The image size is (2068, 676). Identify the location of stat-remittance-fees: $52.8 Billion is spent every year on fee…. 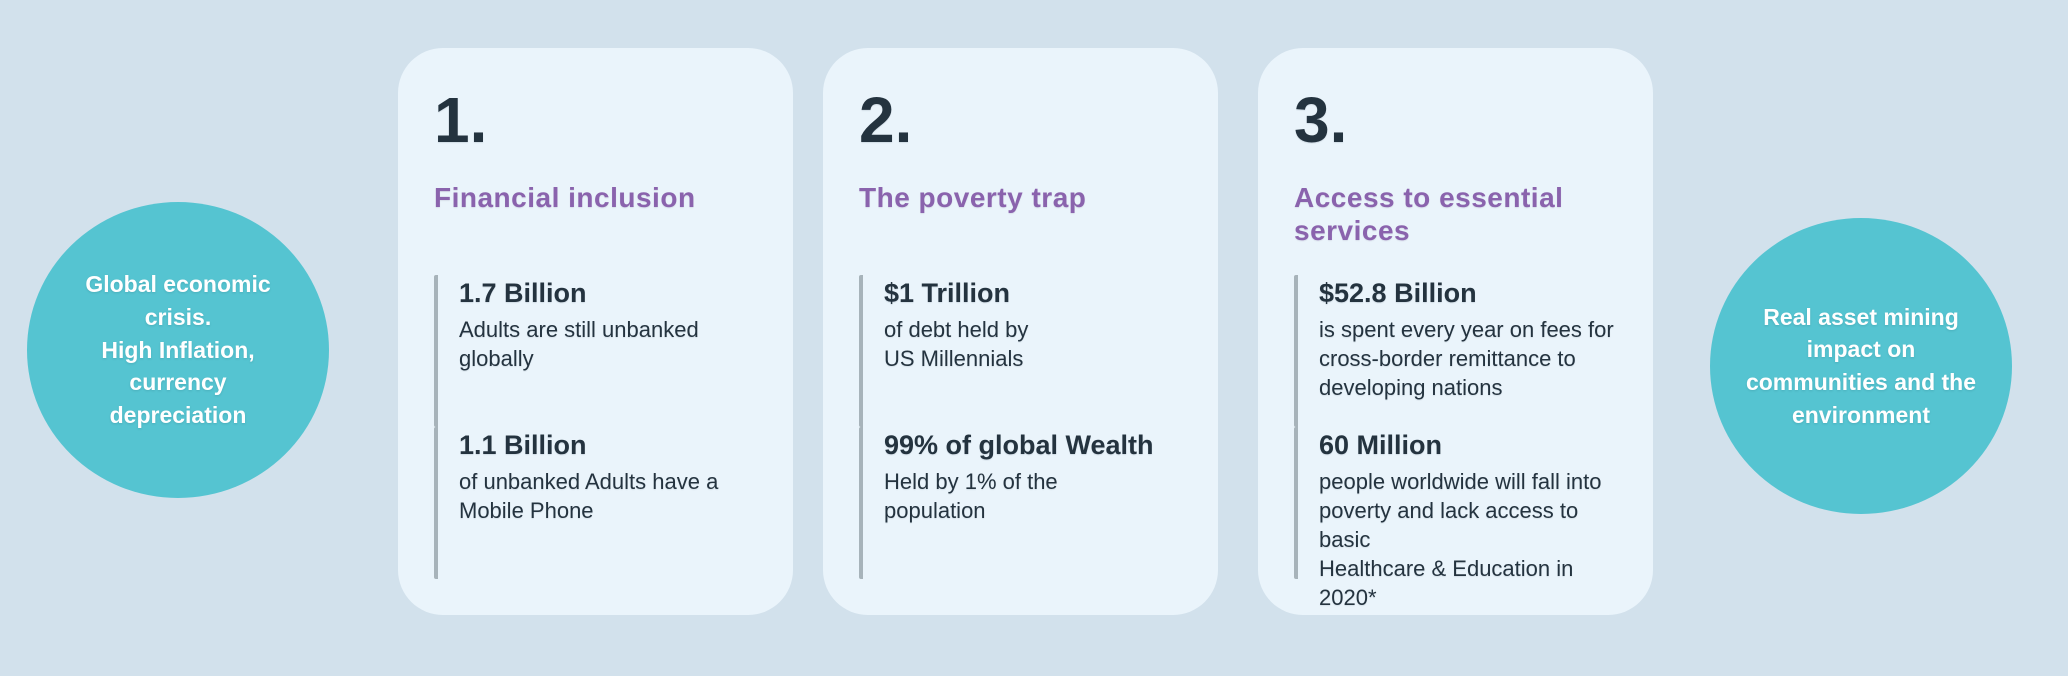
(1456, 350).